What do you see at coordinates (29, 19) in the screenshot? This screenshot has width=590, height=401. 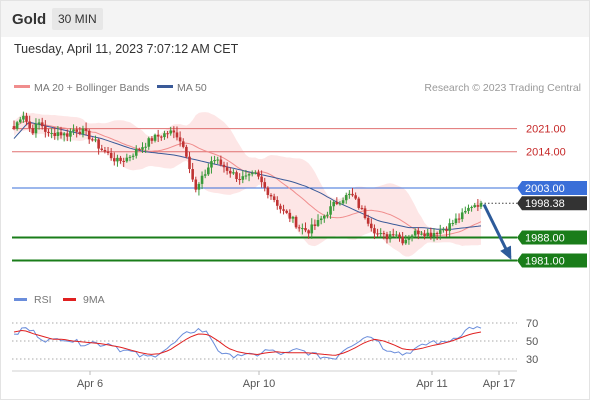 I see `instrument-title: Gold` at bounding box center [29, 19].